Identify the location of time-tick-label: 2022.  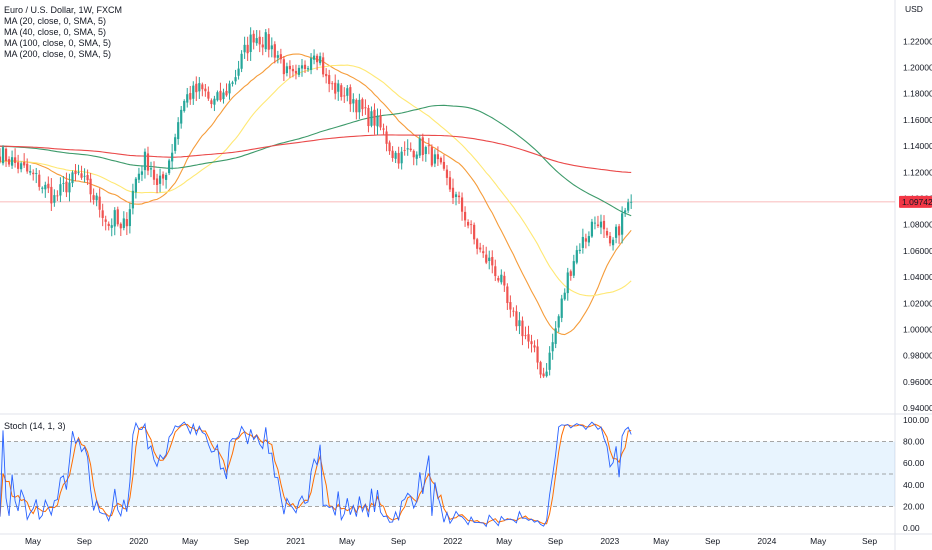
(452, 541).